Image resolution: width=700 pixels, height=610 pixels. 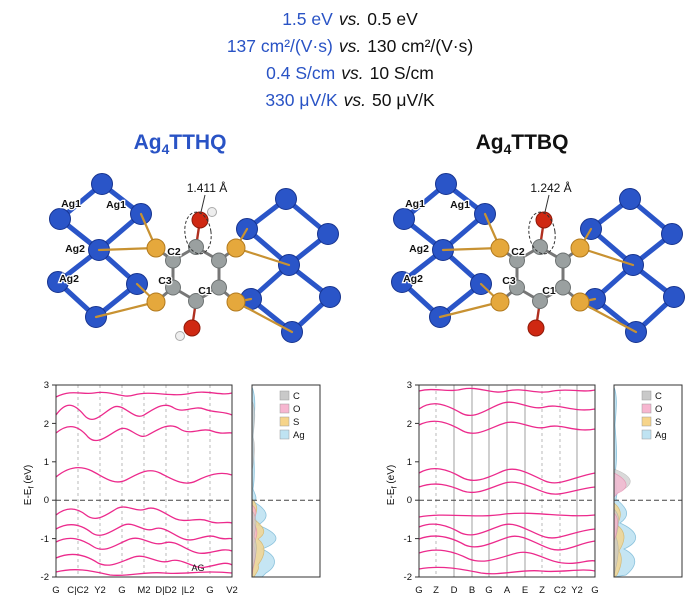 I want to click on ttbq-seebeck-value: 50 μV/K, so click(x=403, y=100).